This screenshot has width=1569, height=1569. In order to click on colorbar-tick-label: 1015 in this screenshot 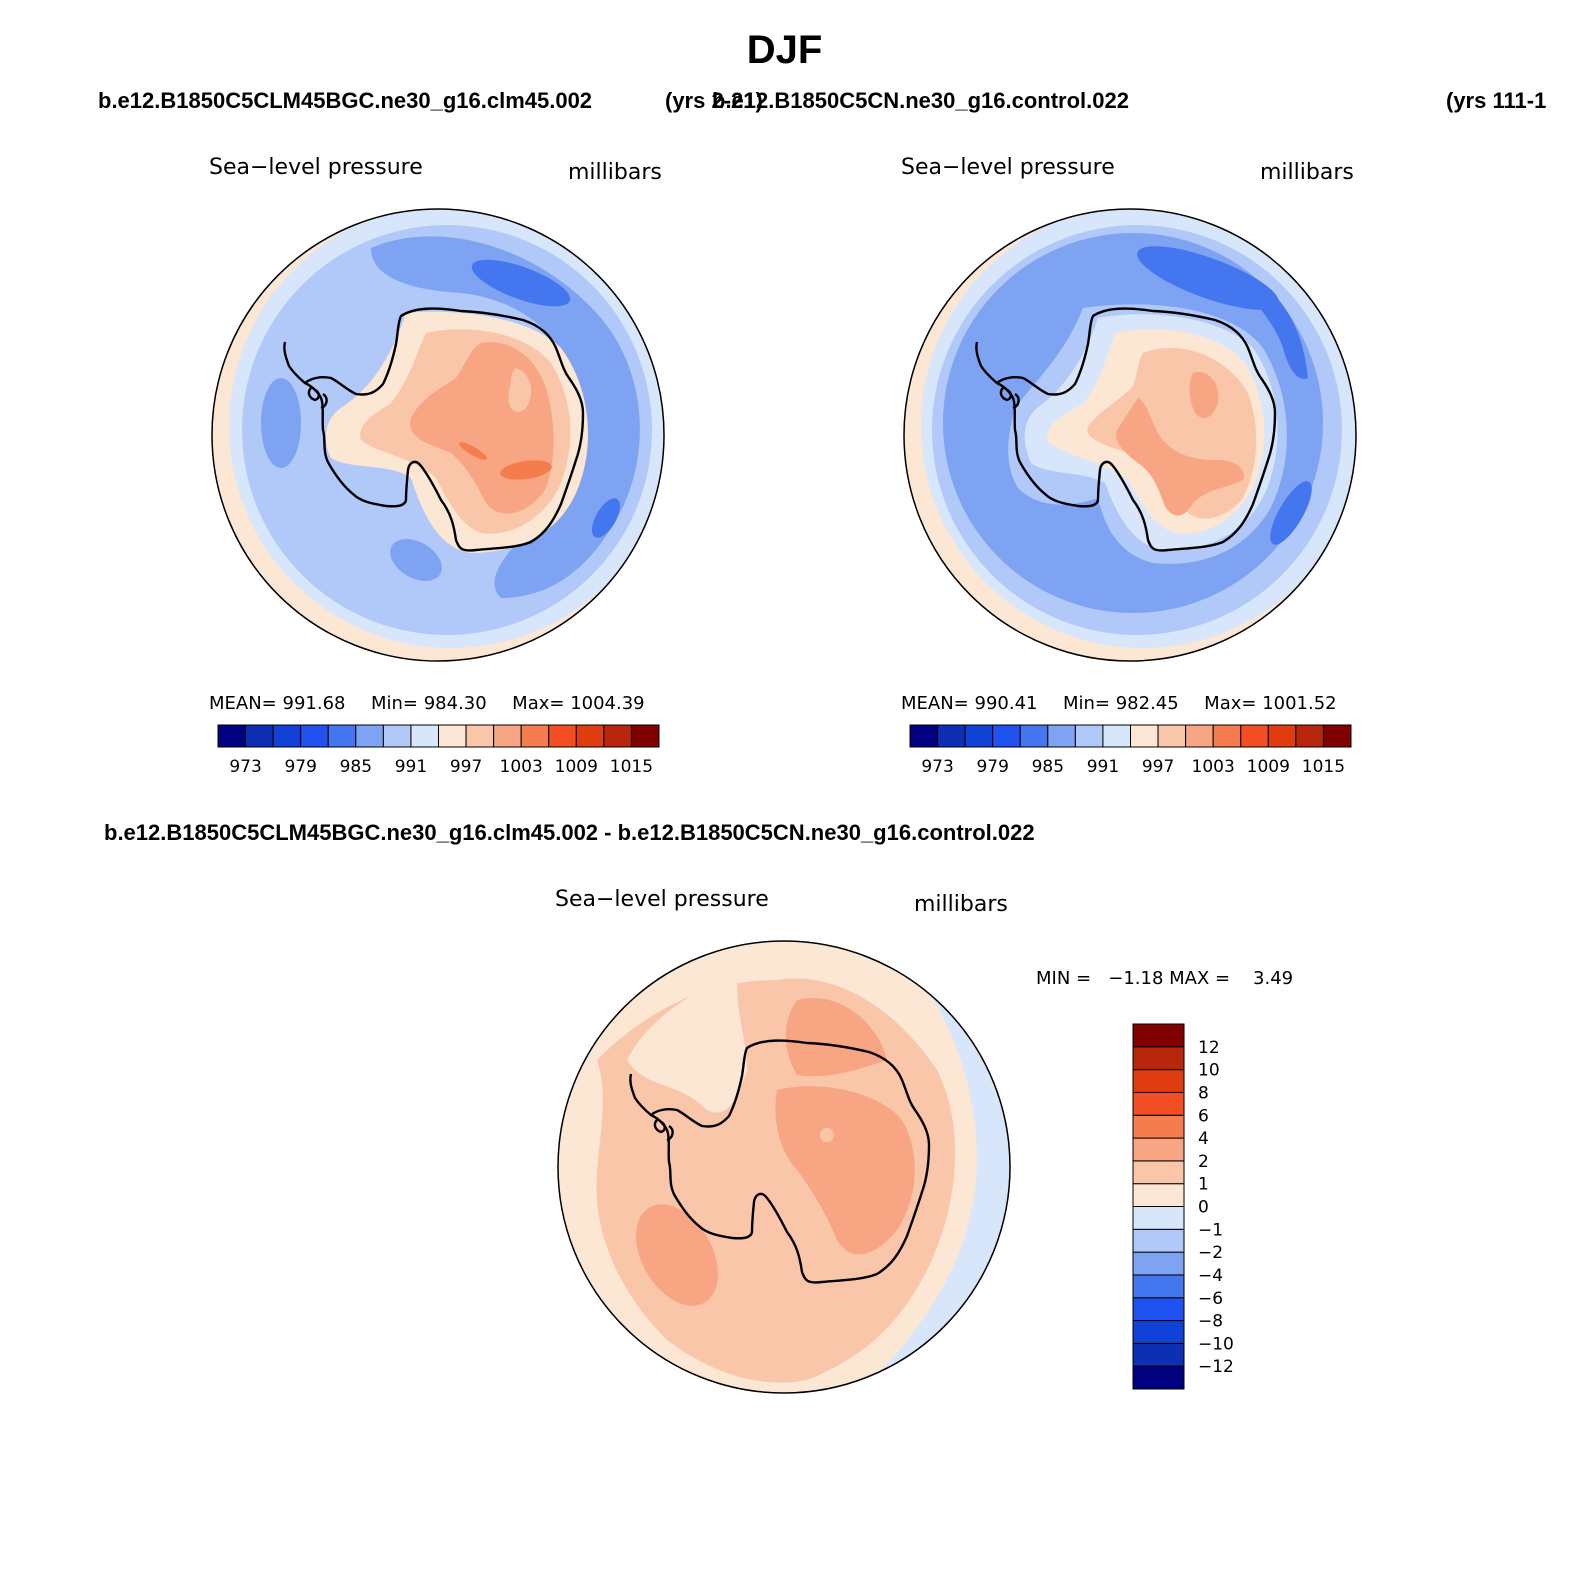, I will do `click(1323, 767)`.